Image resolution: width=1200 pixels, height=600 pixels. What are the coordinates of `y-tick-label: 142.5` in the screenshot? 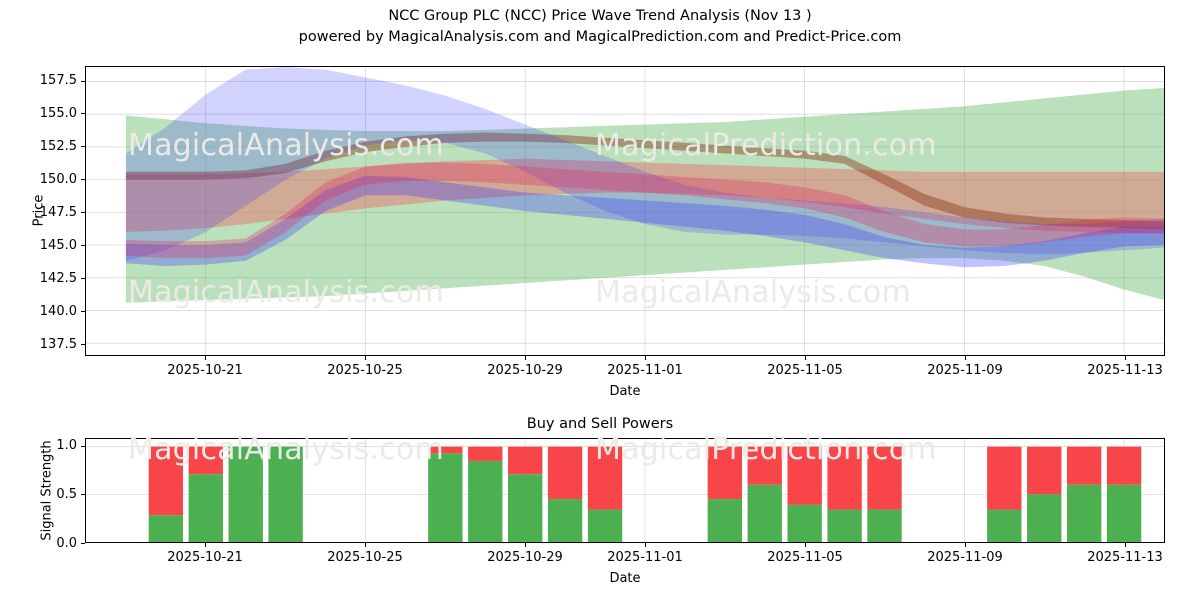 It's located at (58, 278).